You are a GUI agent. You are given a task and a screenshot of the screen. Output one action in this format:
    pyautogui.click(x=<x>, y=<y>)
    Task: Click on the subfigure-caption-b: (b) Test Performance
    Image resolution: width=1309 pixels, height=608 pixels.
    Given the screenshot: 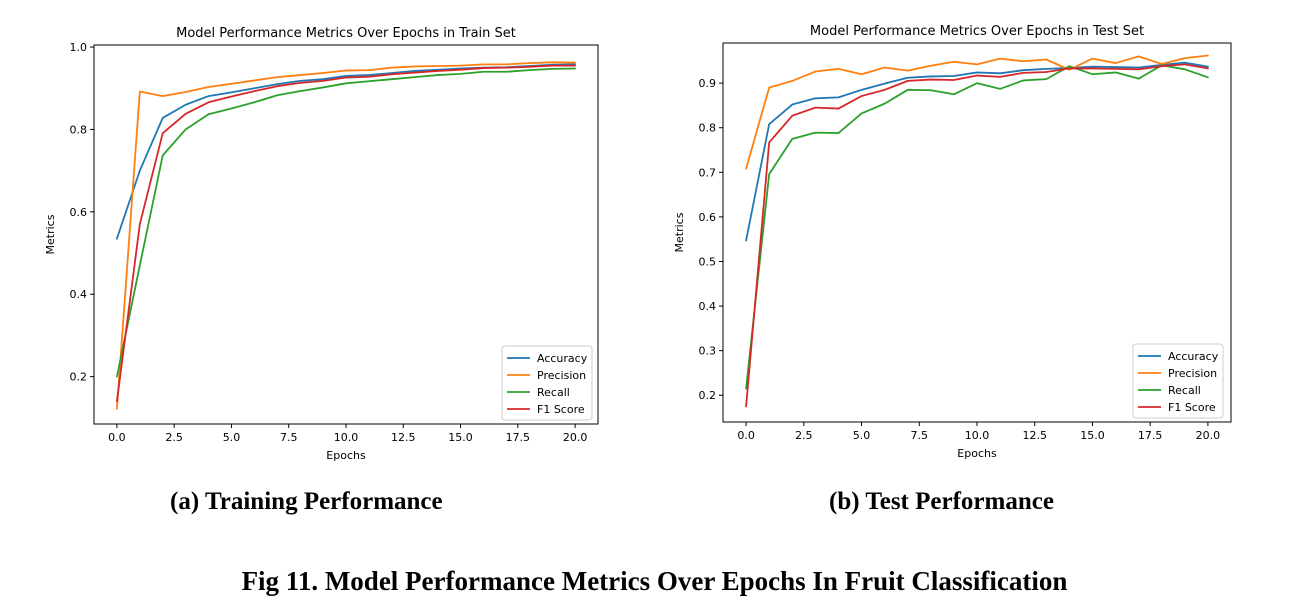 What is the action you would take?
    pyautogui.click(x=941, y=501)
    